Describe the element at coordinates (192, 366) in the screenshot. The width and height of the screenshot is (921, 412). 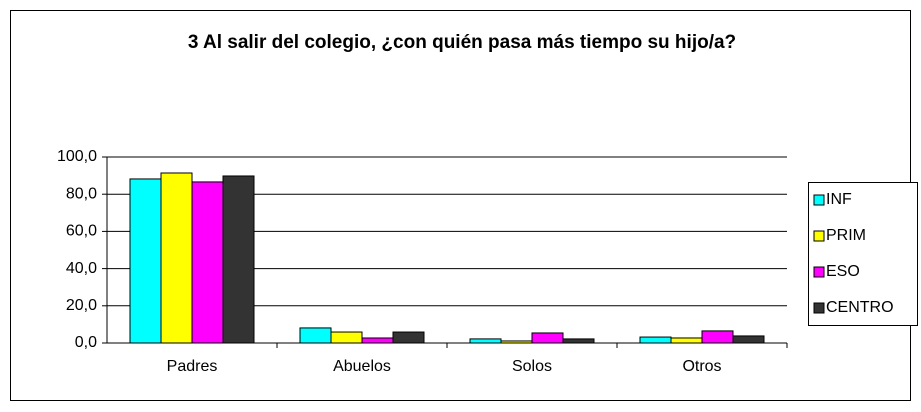
I see `x-tick-label: Padres` at that location.